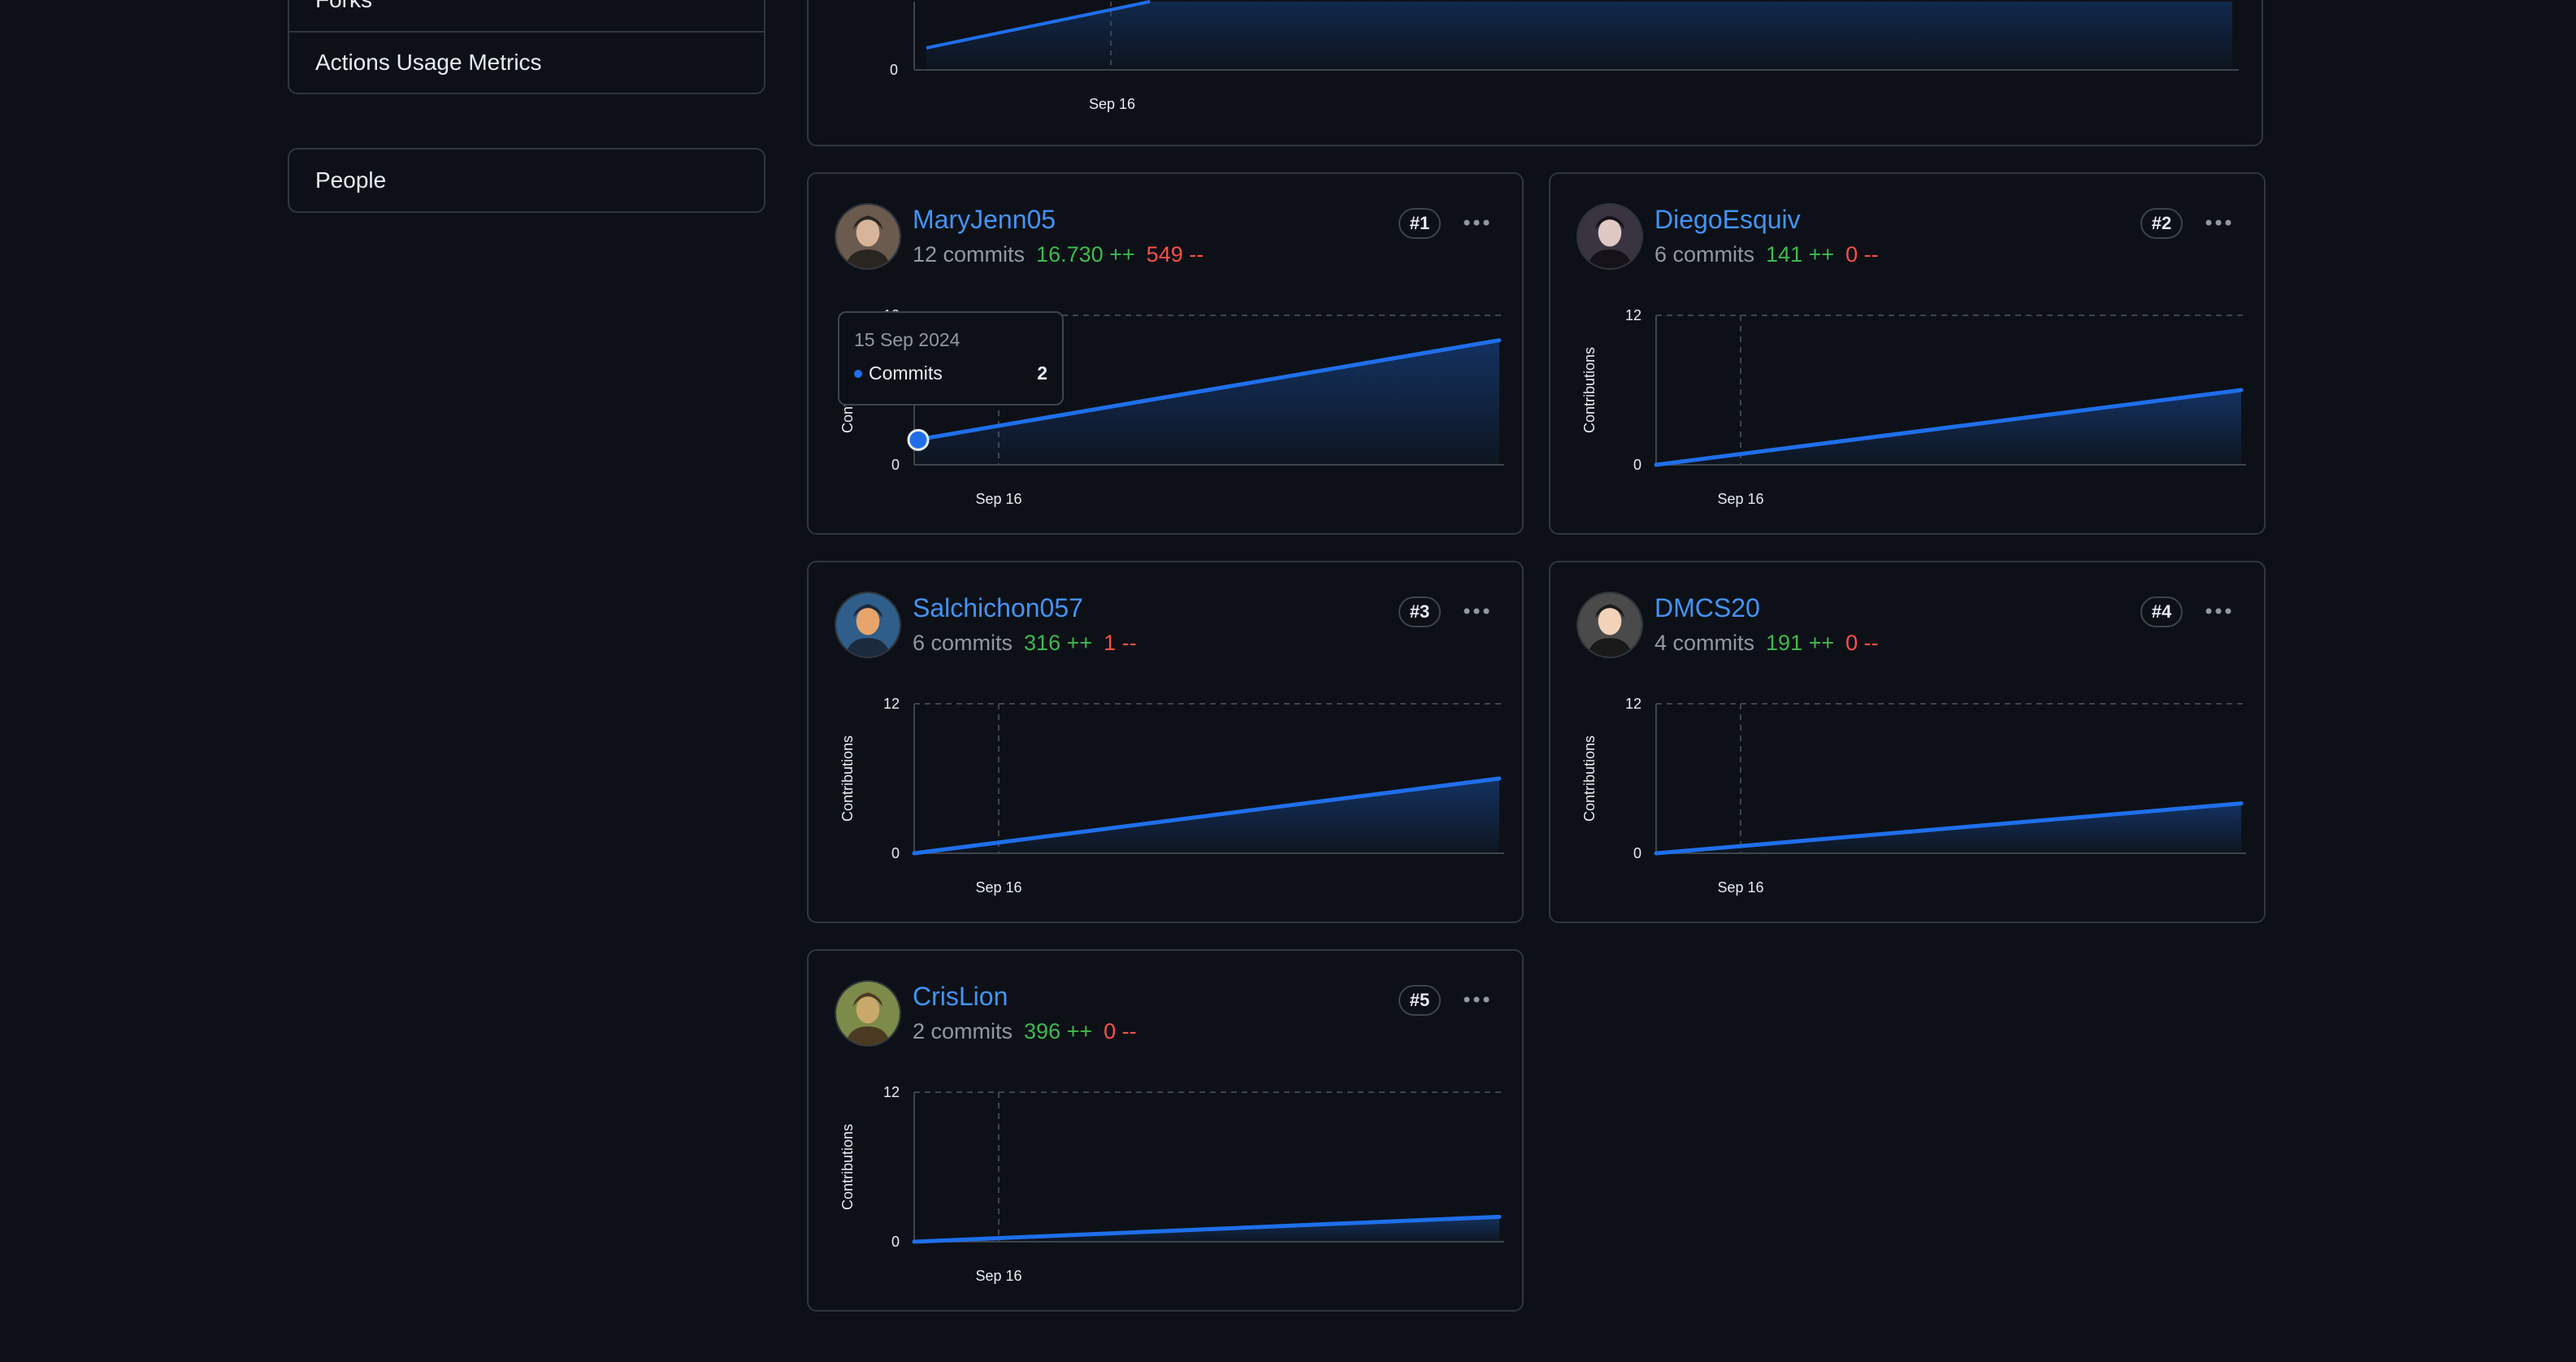 This screenshot has height=1362, width=2576. I want to click on contributor-username-link: CrisLion, so click(960, 997).